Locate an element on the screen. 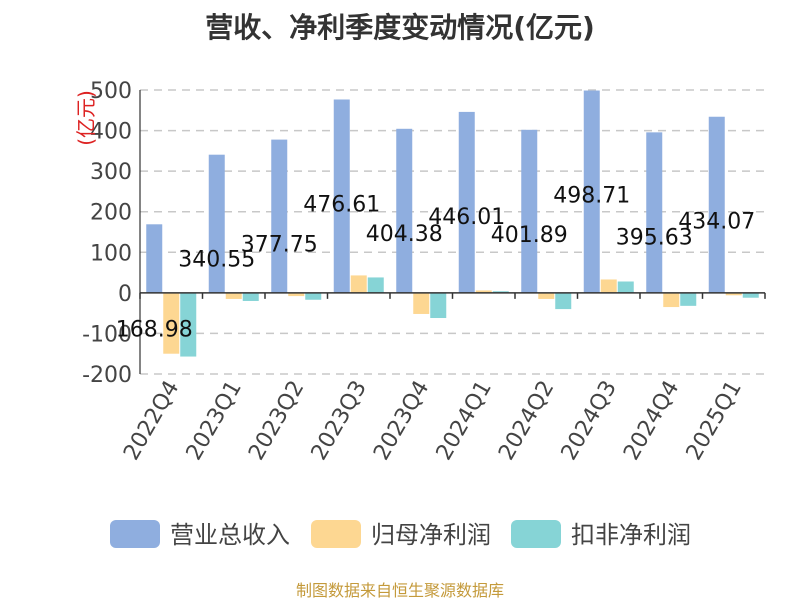  bar-net_profit-2024Q2 is located at coordinates (546, 295).